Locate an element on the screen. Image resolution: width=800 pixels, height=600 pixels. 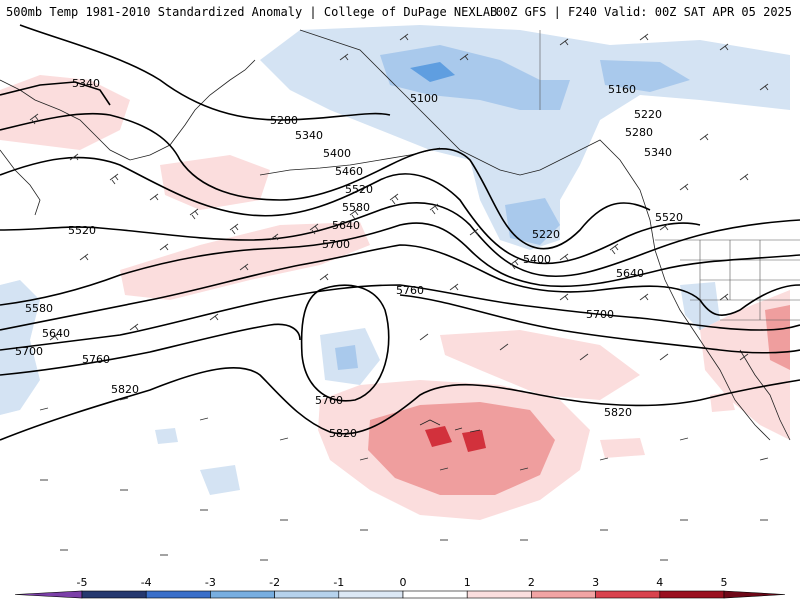
colorbar-tick-label: 5 is located at coordinates (724, 582).